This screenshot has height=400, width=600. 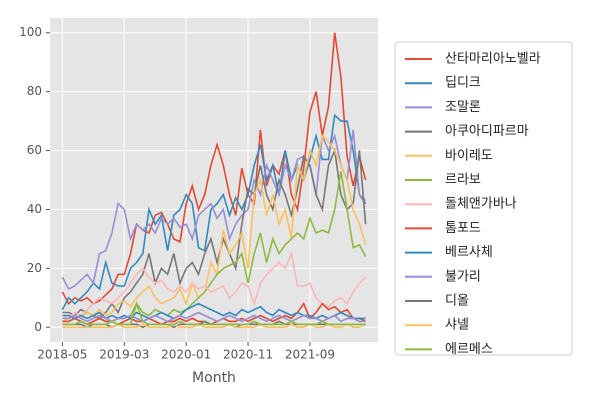 I want to click on legend-label: 조말론, so click(x=463, y=107).